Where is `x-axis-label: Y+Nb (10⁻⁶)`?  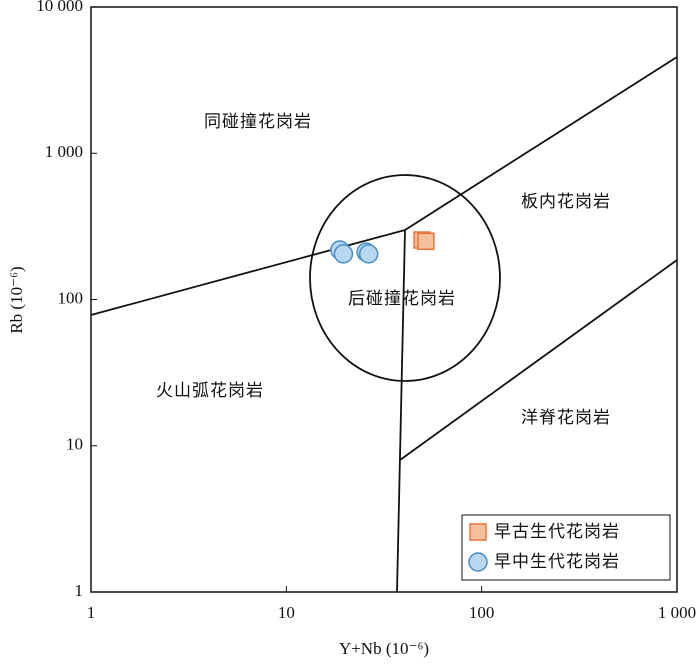
x-axis-label: Y+Nb (10⁻⁶) is located at coordinates (384, 648).